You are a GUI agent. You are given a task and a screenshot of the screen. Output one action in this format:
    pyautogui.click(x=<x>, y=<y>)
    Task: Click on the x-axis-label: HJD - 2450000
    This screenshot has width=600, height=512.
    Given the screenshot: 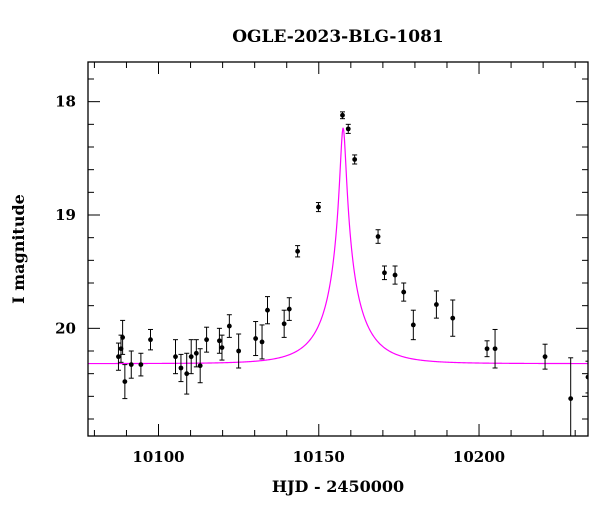 What is the action you would take?
    pyautogui.click(x=338, y=486)
    